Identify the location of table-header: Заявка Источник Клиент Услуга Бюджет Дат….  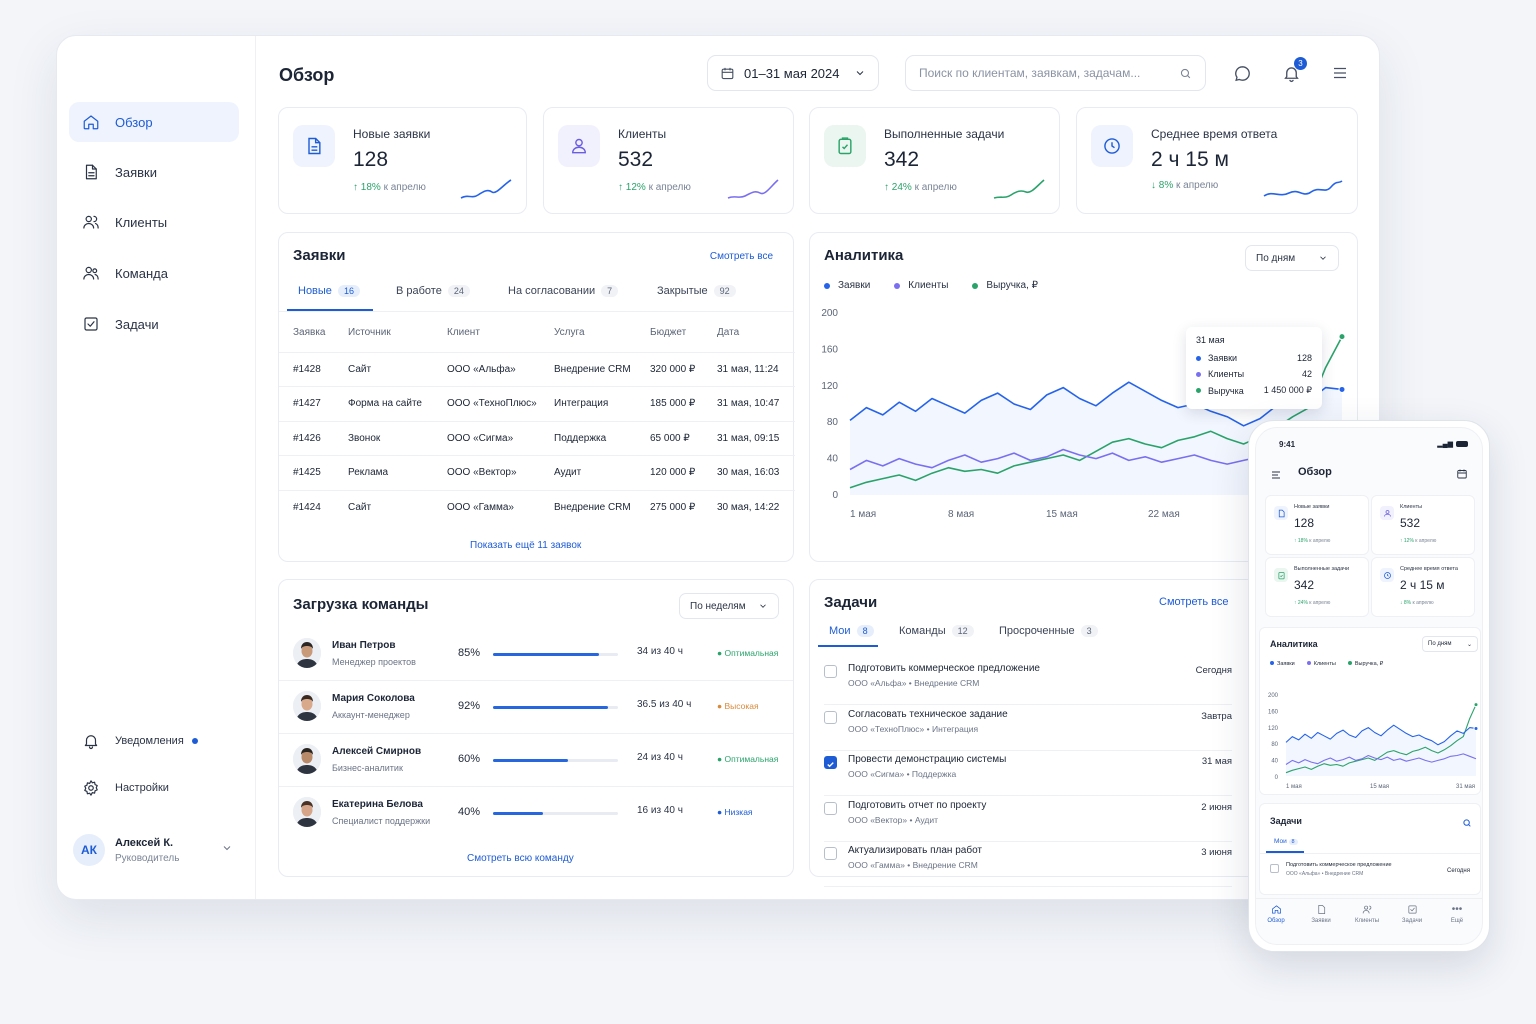
(537, 333).